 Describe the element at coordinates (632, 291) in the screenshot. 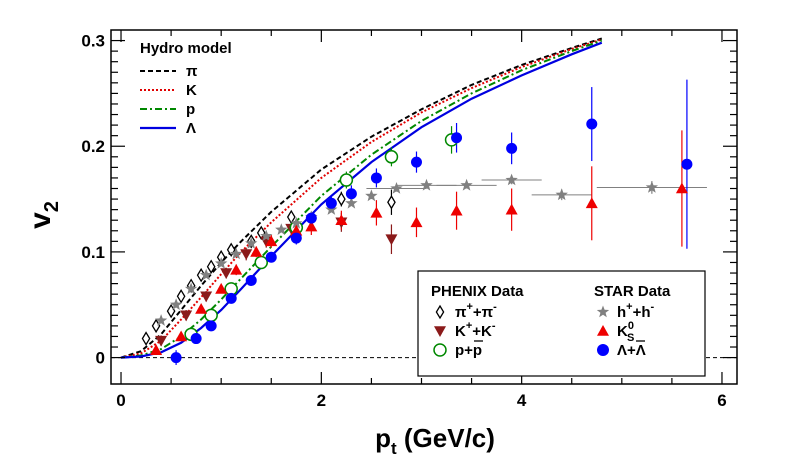

I see `star-legend-title: STAR Data` at that location.